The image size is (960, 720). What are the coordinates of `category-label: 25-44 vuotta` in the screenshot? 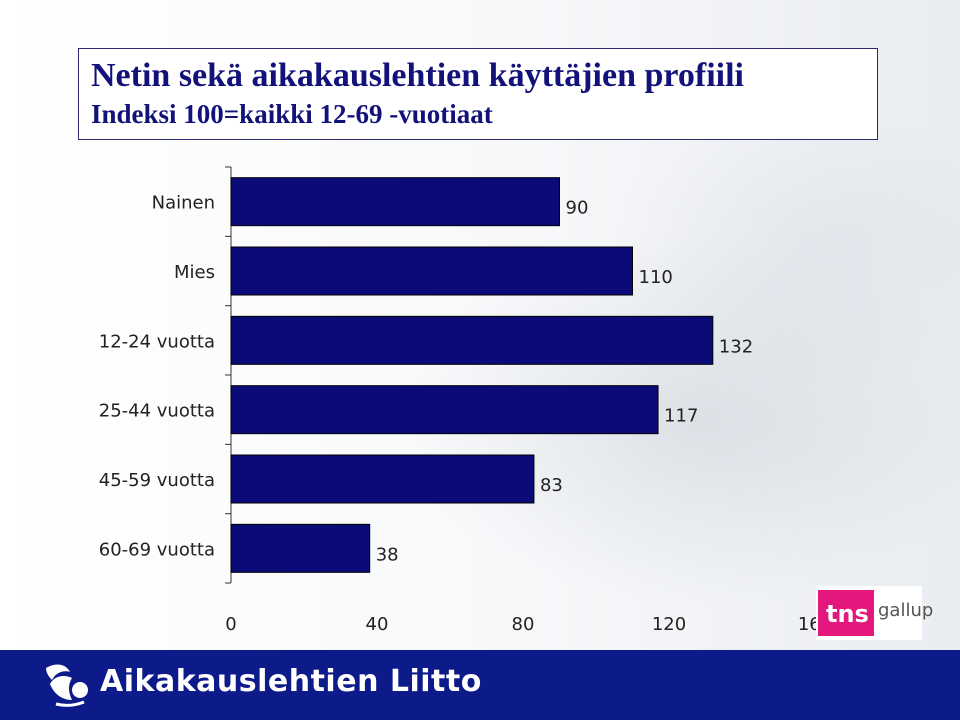 It's located at (157, 411).